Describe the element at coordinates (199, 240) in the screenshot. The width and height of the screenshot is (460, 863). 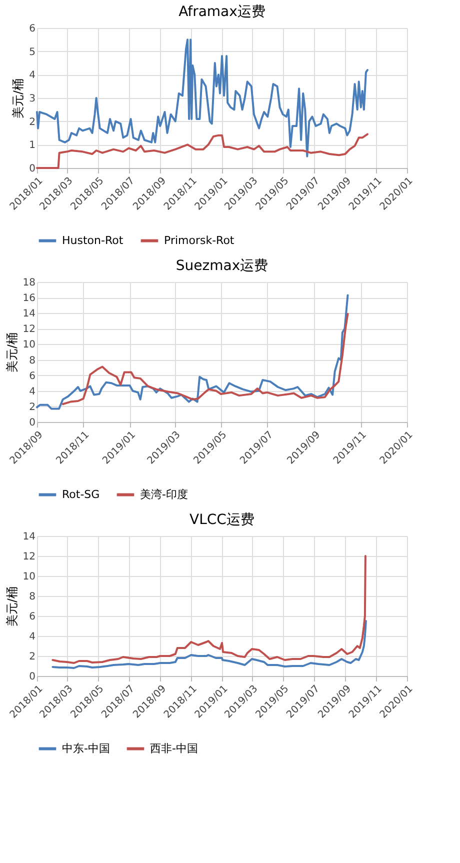
I see `legend-label: Primorsk-Rot` at that location.